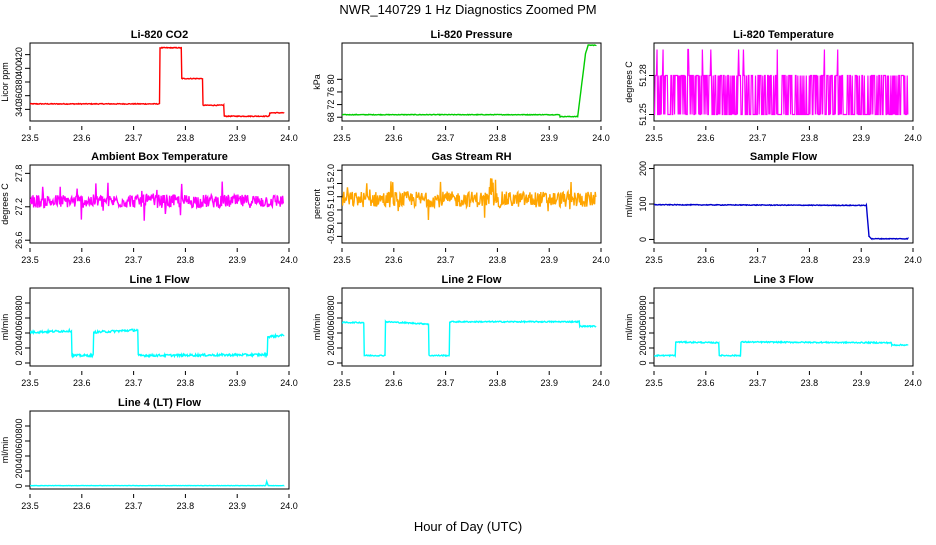  I want to click on y-tick-label: 340, so click(19, 109).